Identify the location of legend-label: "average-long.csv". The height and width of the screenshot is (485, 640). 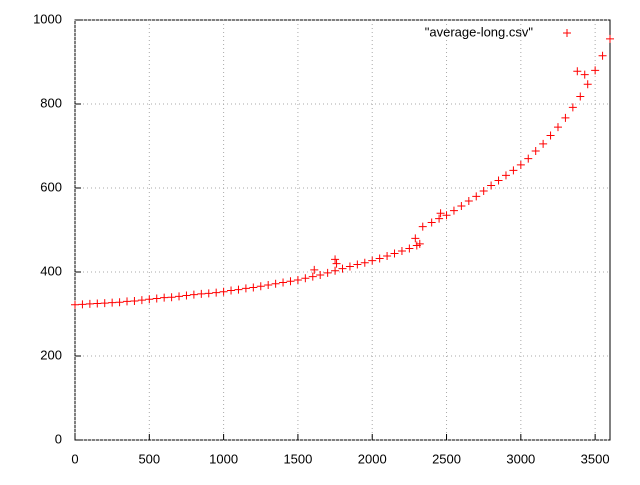
(479, 31).